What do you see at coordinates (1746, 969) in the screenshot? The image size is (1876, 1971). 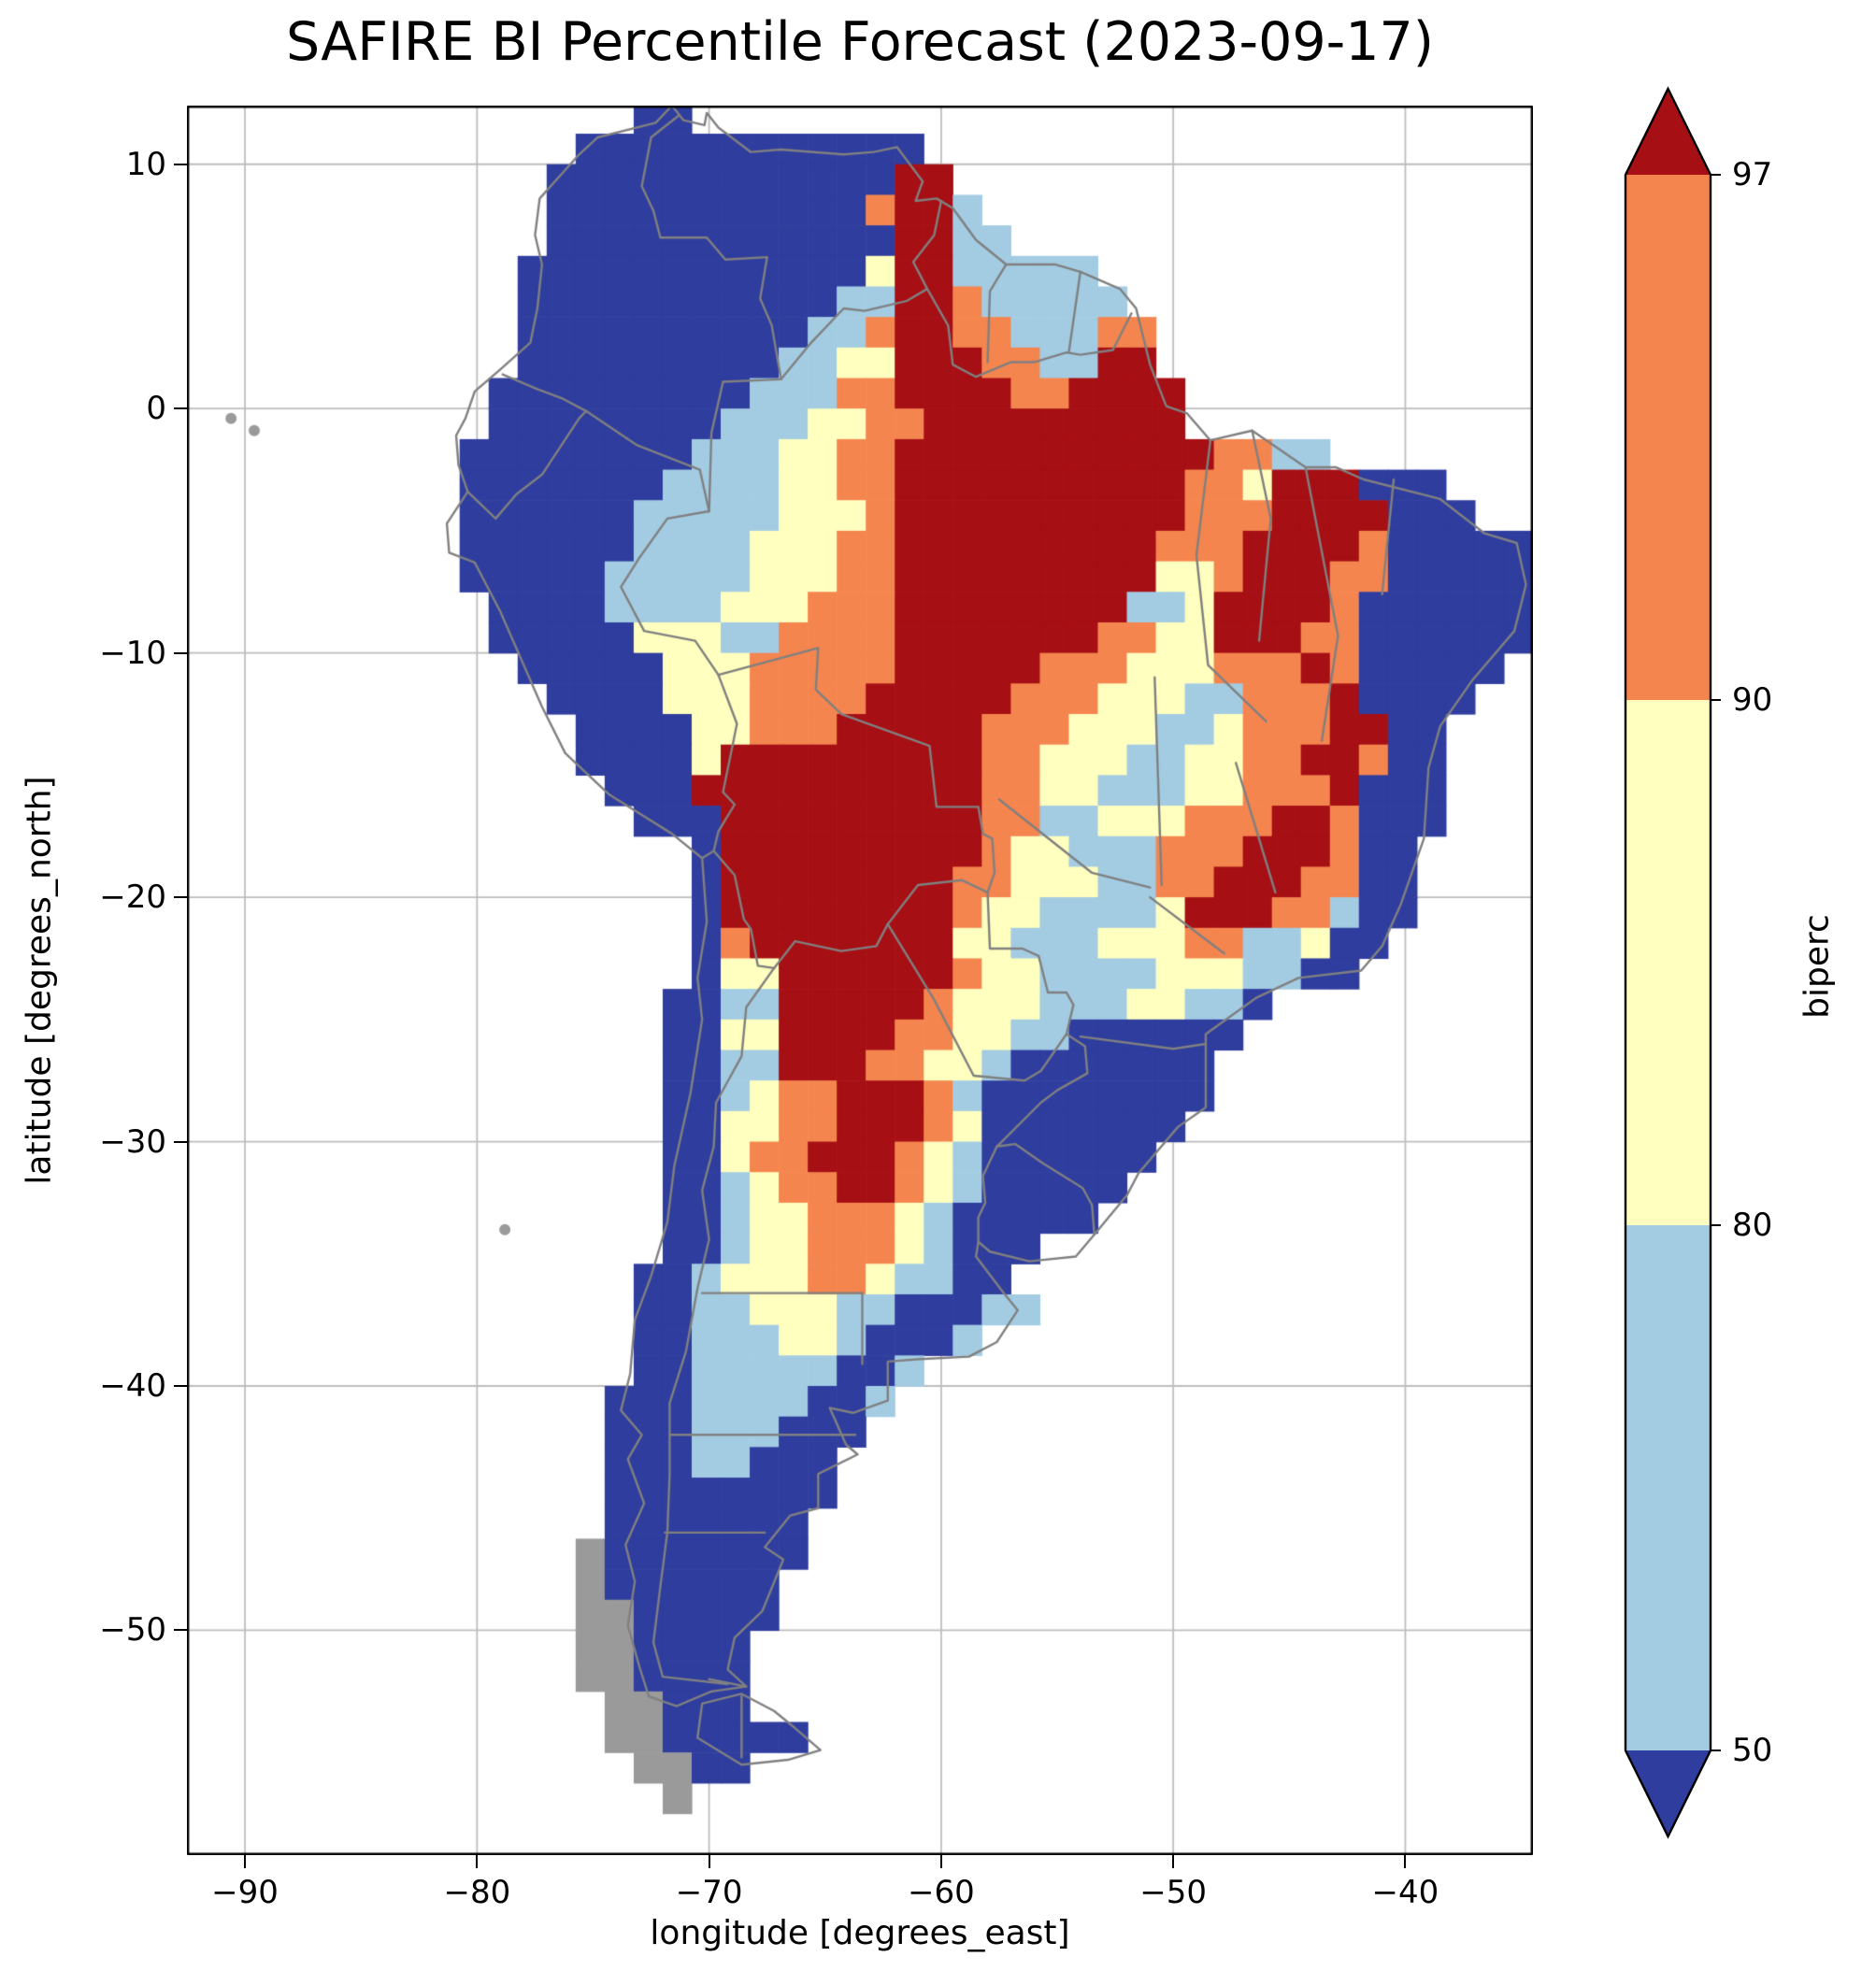 I see `colorbar: 97 90 80 50` at bounding box center [1746, 969].